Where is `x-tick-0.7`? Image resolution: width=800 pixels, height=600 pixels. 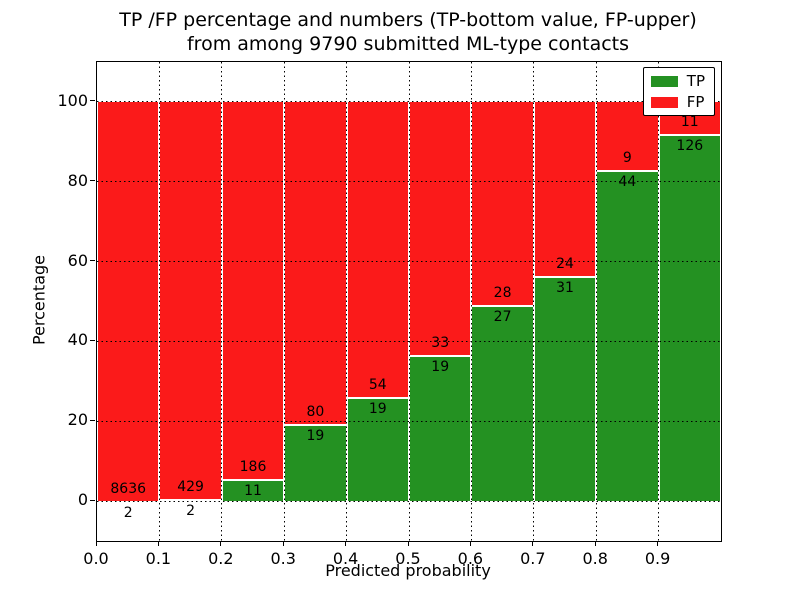 x-tick-0.7 is located at coordinates (533, 543).